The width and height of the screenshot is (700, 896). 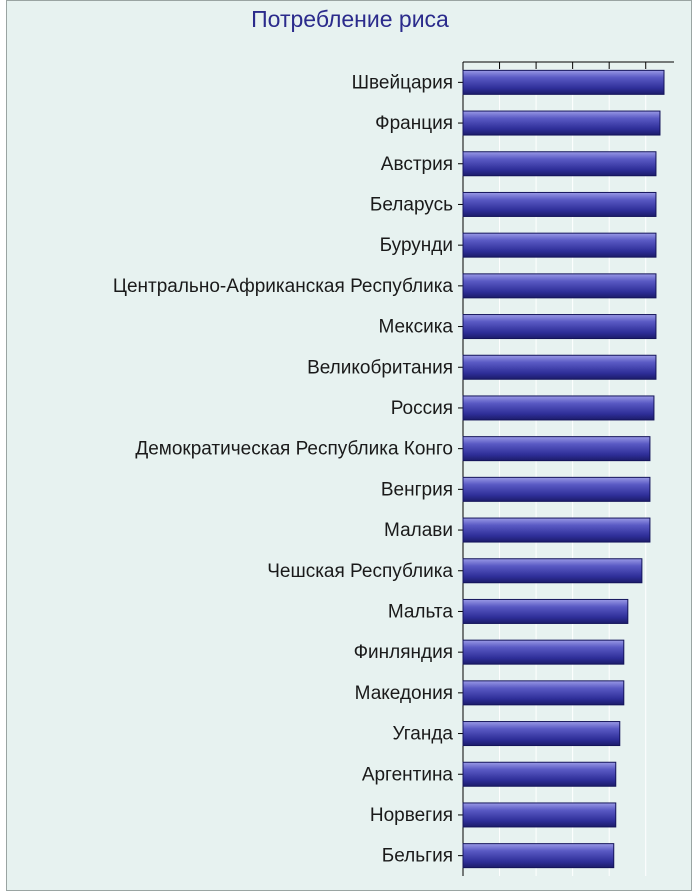 I want to click on category-label: Россия, so click(x=422, y=408).